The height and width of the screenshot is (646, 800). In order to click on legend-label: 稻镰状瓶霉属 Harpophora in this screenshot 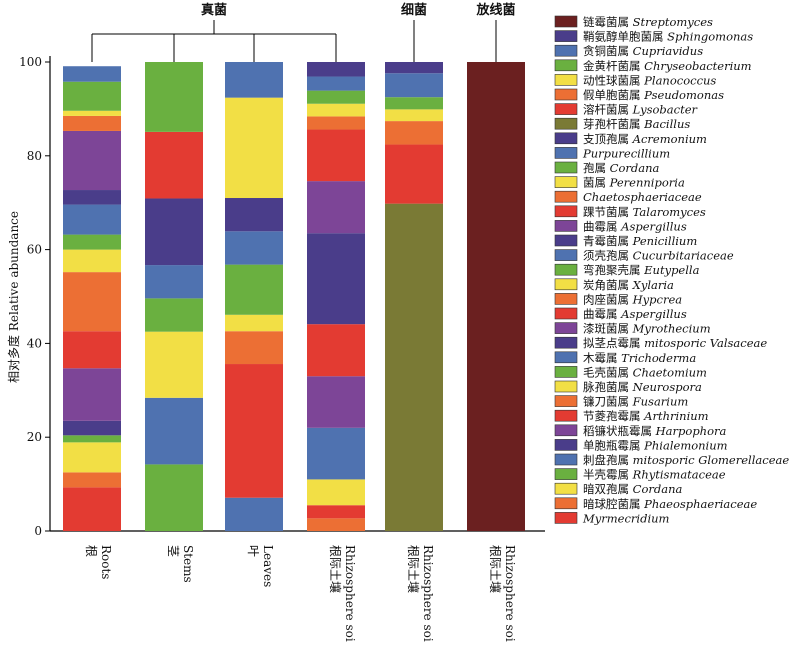, I will do `click(655, 431)`.